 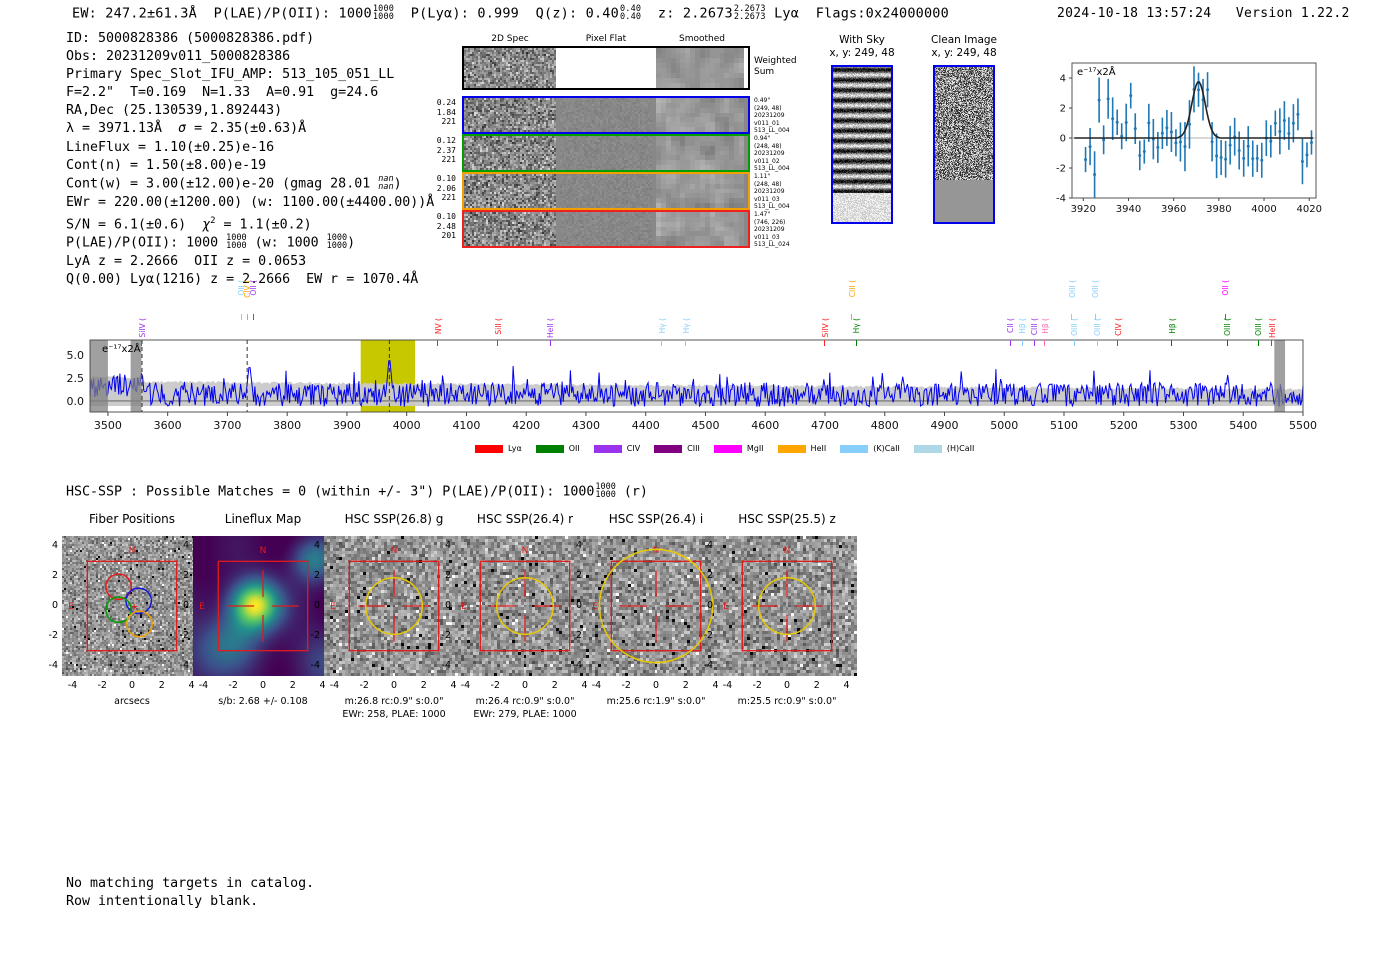 What do you see at coordinates (1004, 425) in the screenshot?
I see `x-tick-label: 5000` at bounding box center [1004, 425].